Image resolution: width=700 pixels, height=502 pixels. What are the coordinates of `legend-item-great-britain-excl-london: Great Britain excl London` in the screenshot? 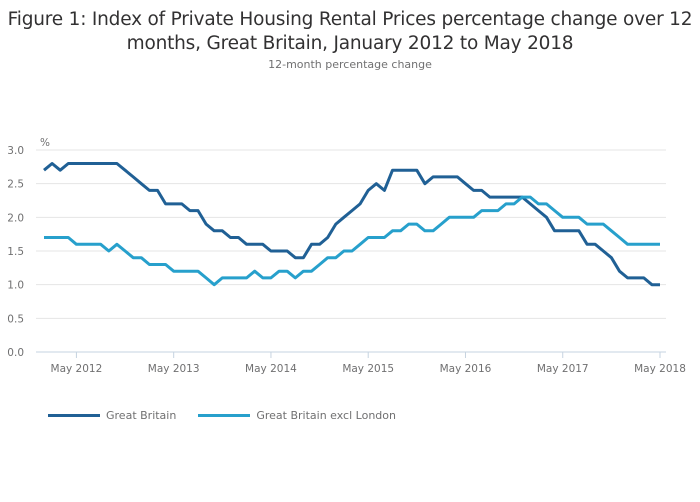 It's located at (297, 415).